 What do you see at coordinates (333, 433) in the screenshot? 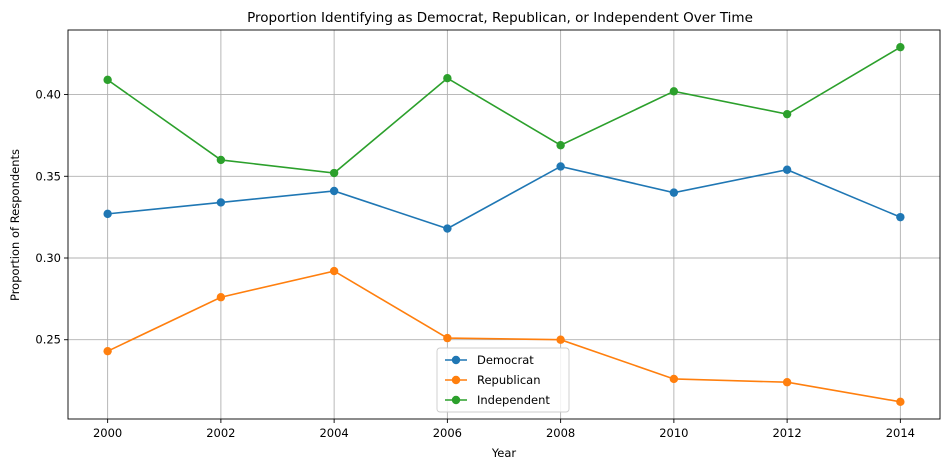
I see `x-tick-label: 2004` at bounding box center [333, 433].